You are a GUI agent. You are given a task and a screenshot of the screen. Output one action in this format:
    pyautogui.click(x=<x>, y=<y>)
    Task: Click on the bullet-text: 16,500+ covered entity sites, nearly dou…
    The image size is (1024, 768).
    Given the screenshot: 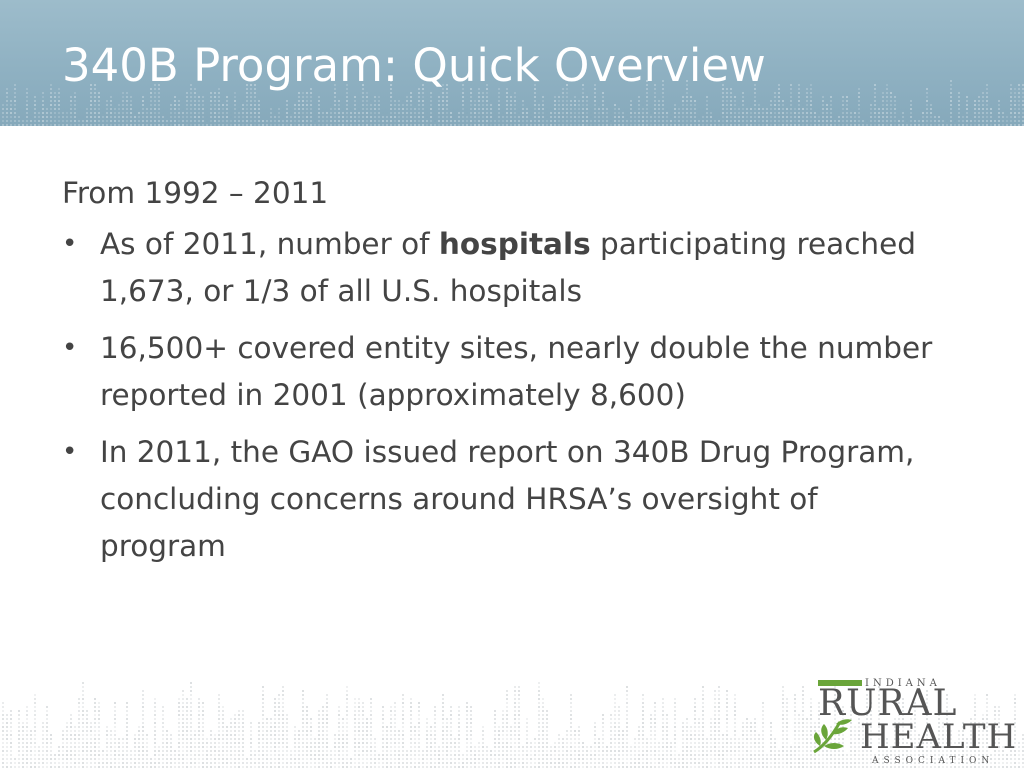 What is the action you would take?
    pyautogui.click(x=516, y=371)
    